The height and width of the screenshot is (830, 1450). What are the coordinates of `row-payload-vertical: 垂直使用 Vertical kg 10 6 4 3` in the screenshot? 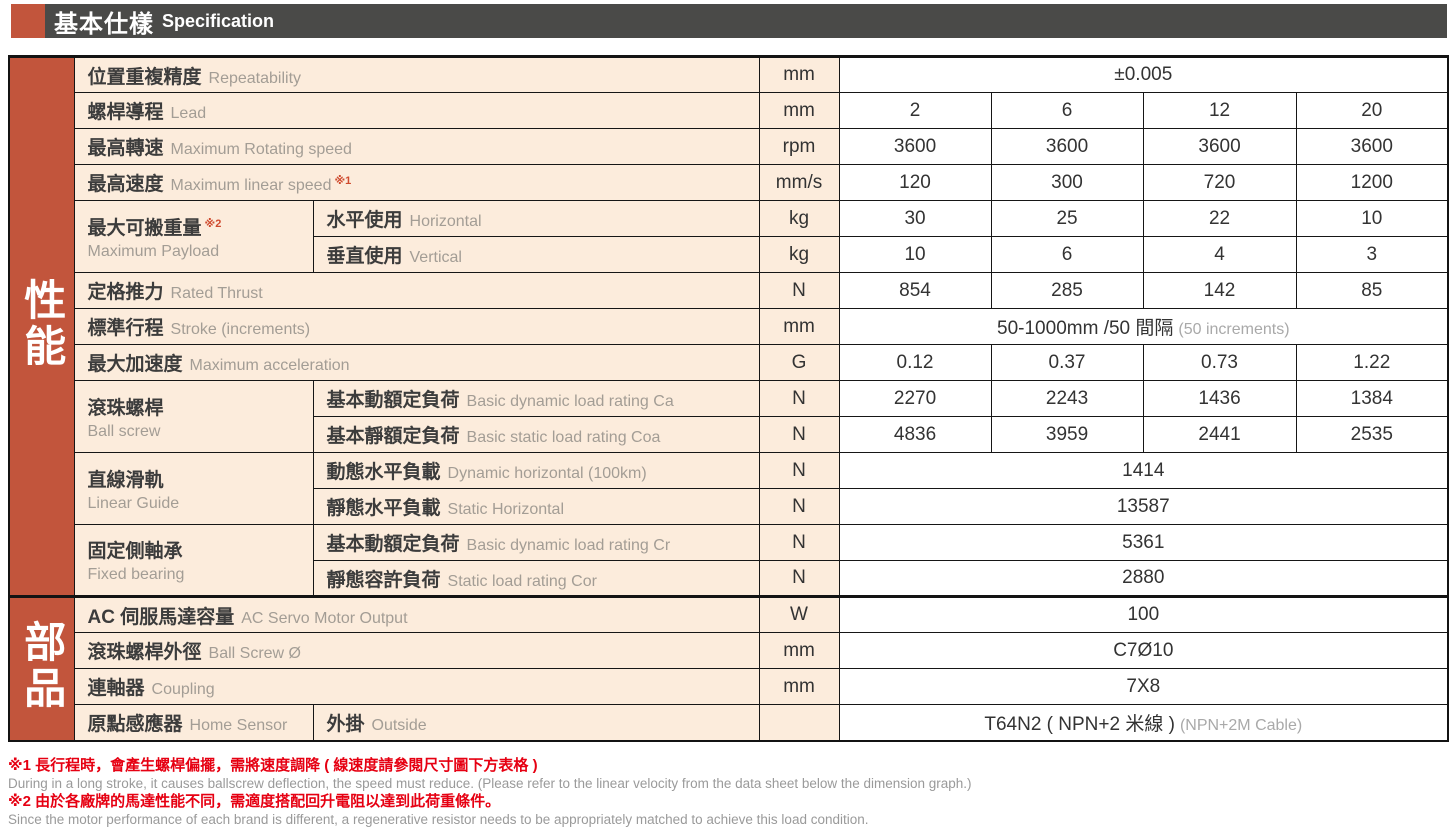 It's located at (729, 254).